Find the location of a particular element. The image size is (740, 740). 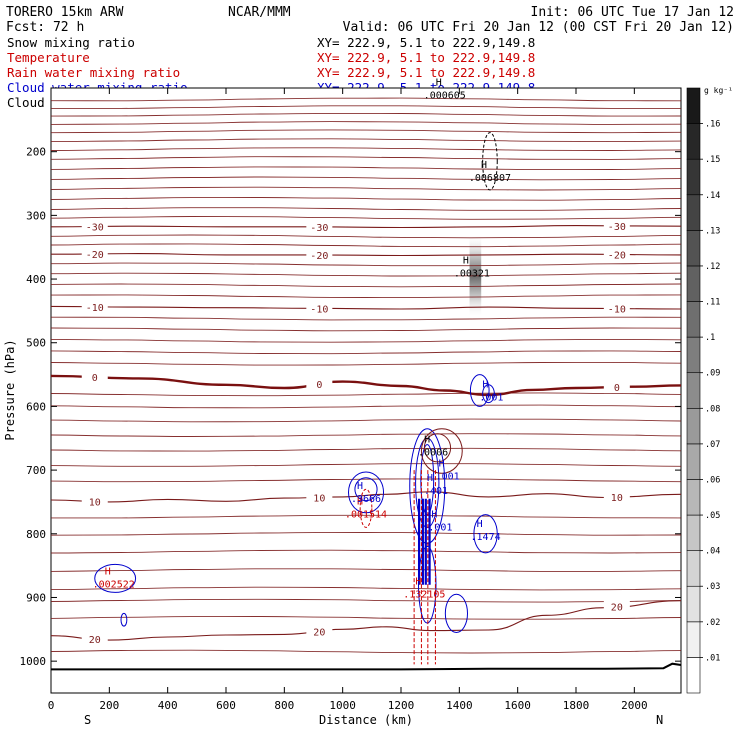

y-tick-label: 500 is located at coordinates (36, 343).